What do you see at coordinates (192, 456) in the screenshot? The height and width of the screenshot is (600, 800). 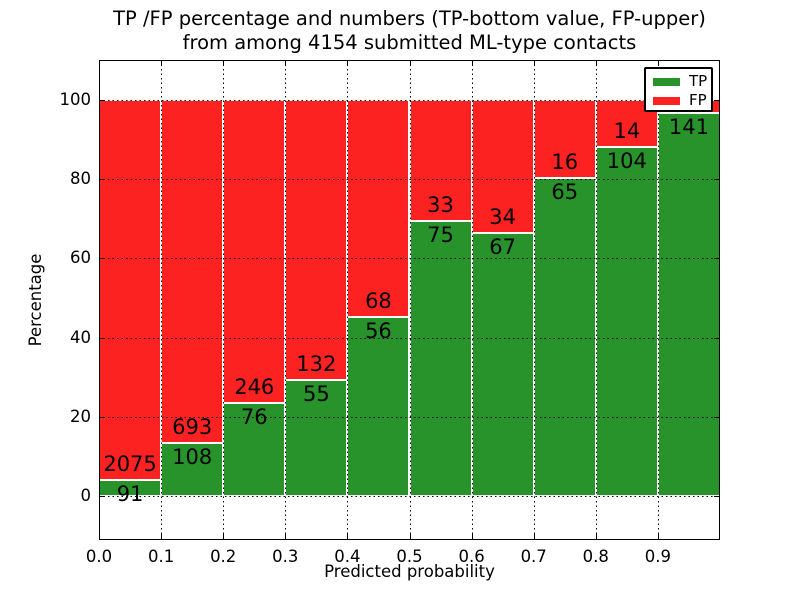 I see `tp-count-label: 108` at bounding box center [192, 456].